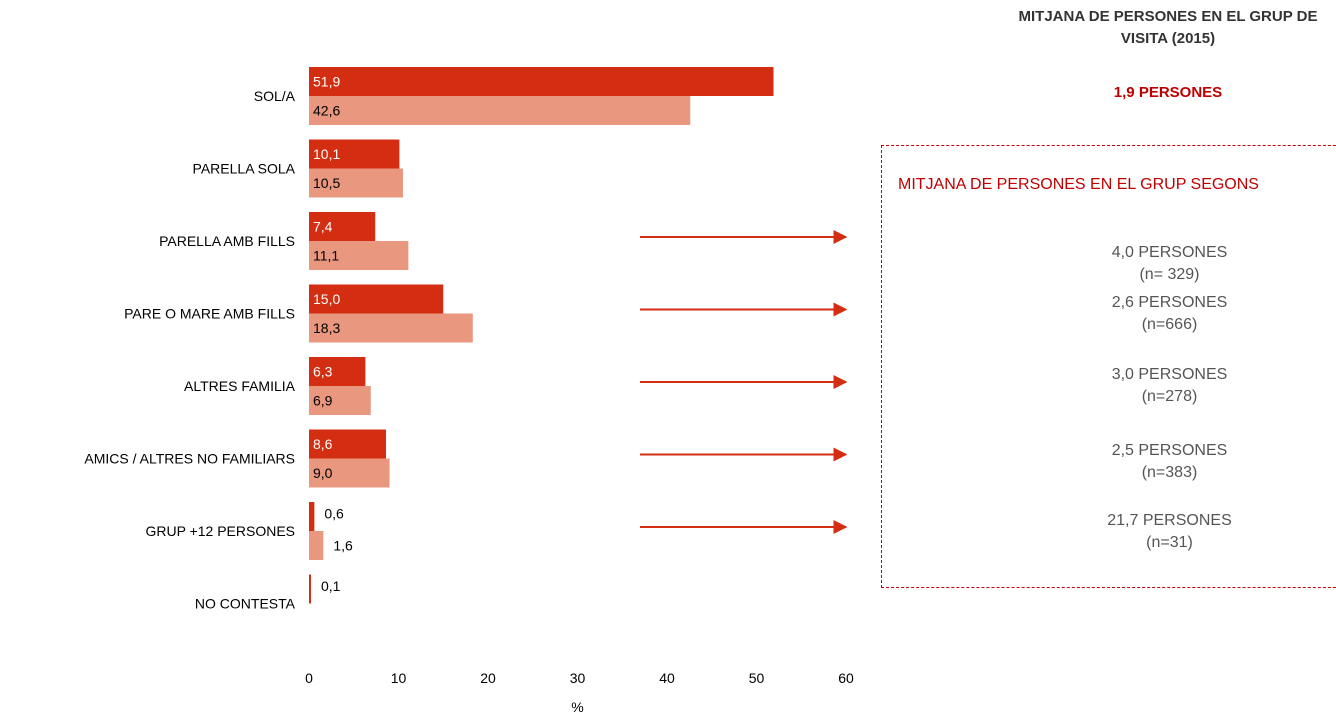 The image size is (1336, 713). Describe the element at coordinates (399, 678) in the screenshot. I see `x-tick-label: 10` at that location.